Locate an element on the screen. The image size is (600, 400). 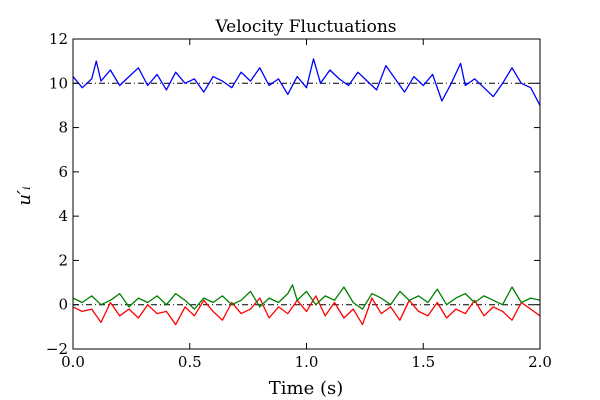
y-tick-label: 8 is located at coordinates (63, 128).